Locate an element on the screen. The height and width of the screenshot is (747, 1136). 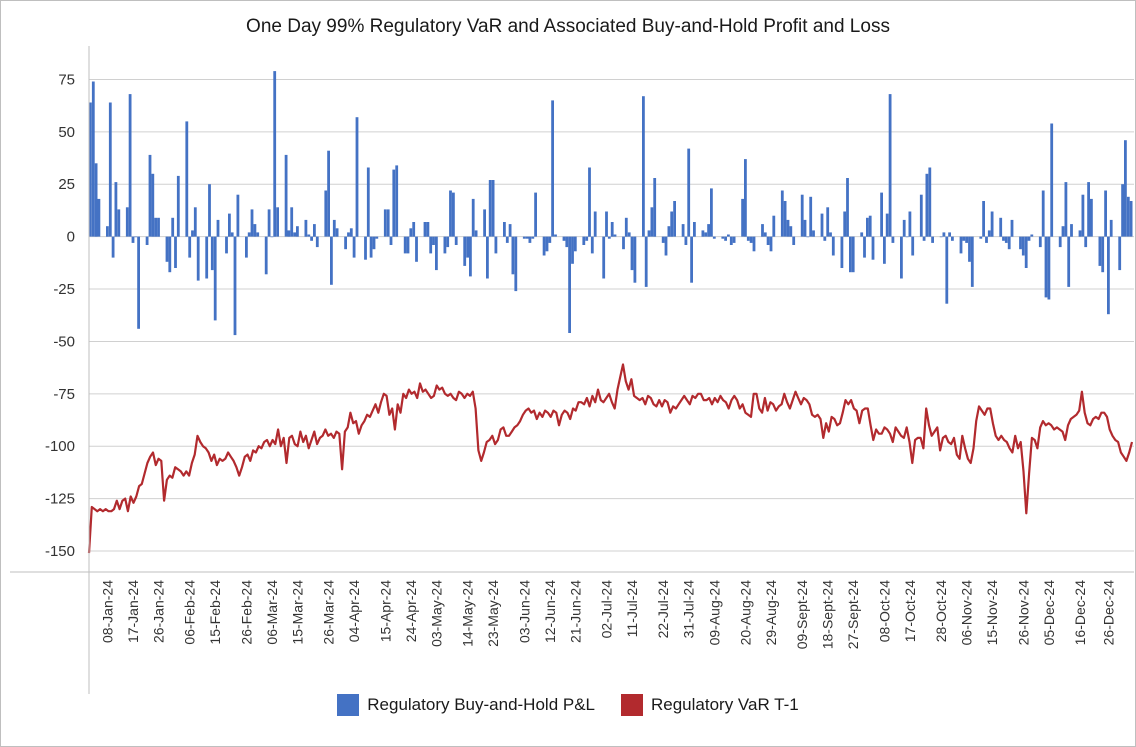
x-tick-label: 08-Oct-24 is located at coordinates (884, 611).